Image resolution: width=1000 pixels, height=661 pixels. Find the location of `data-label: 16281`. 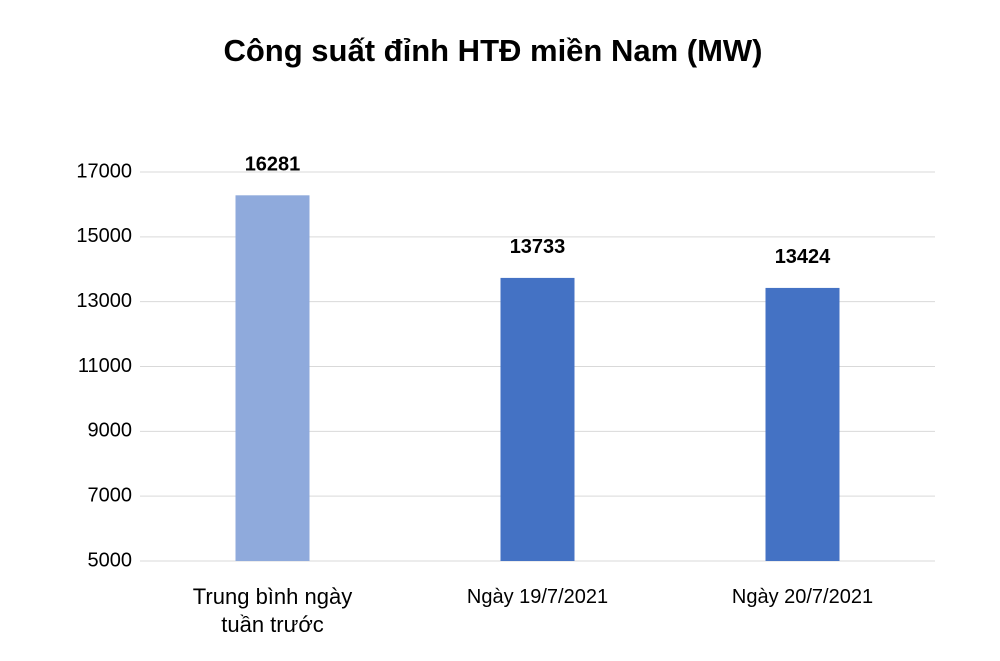

data-label: 16281 is located at coordinates (273, 165).